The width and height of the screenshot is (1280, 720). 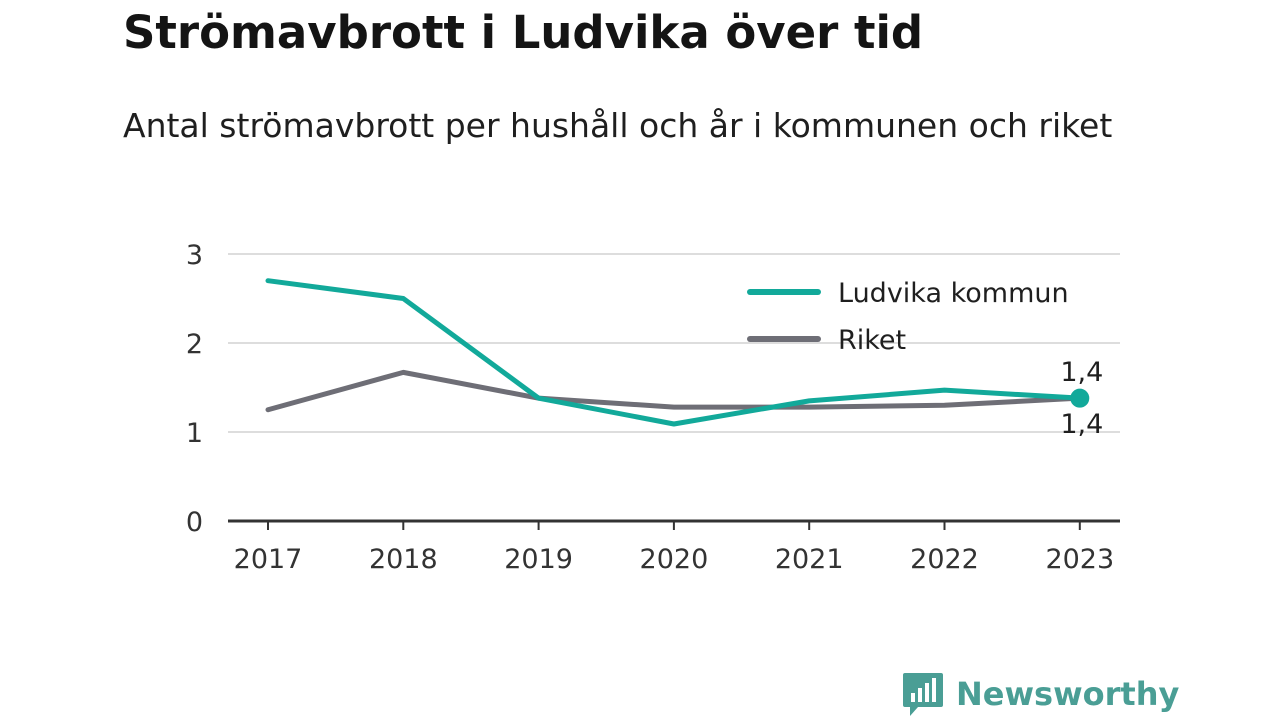 I want to click on legend-label: Riket, so click(x=872, y=340).